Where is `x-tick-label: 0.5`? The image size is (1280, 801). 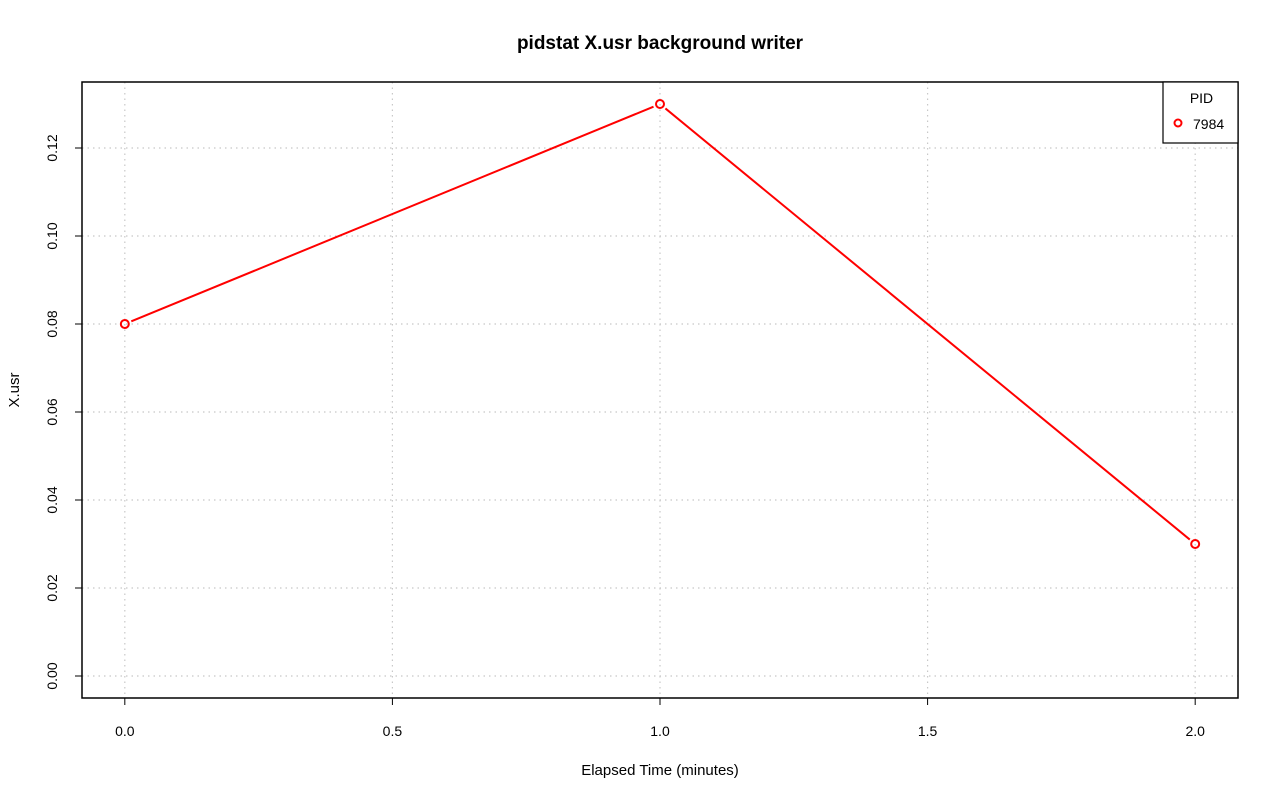 x-tick-label: 0.5 is located at coordinates (393, 731).